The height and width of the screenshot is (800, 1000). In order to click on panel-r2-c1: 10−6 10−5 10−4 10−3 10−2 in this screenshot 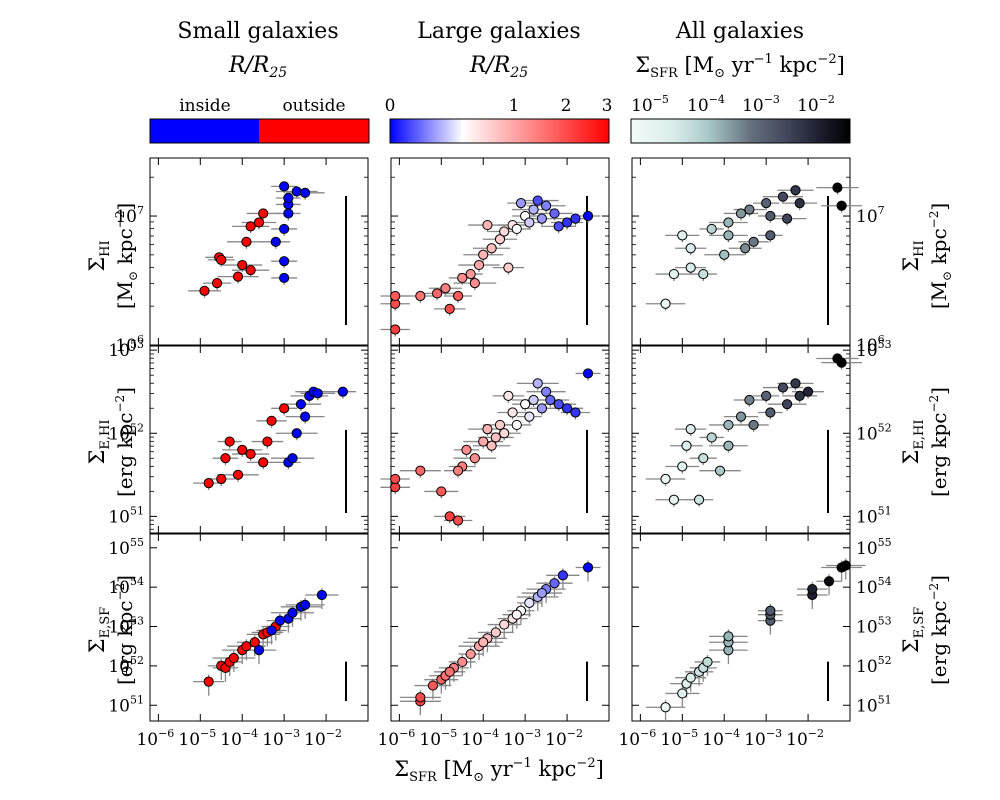, I will do `click(493, 641)`.